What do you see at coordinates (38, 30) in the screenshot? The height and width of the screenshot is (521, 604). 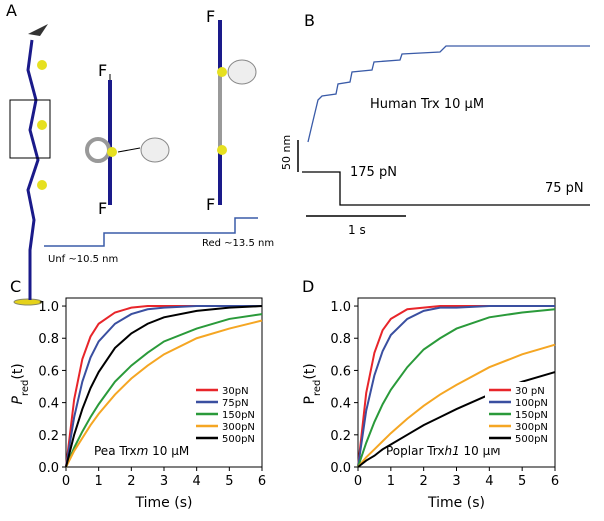 I see `cantilever` at bounding box center [38, 30].